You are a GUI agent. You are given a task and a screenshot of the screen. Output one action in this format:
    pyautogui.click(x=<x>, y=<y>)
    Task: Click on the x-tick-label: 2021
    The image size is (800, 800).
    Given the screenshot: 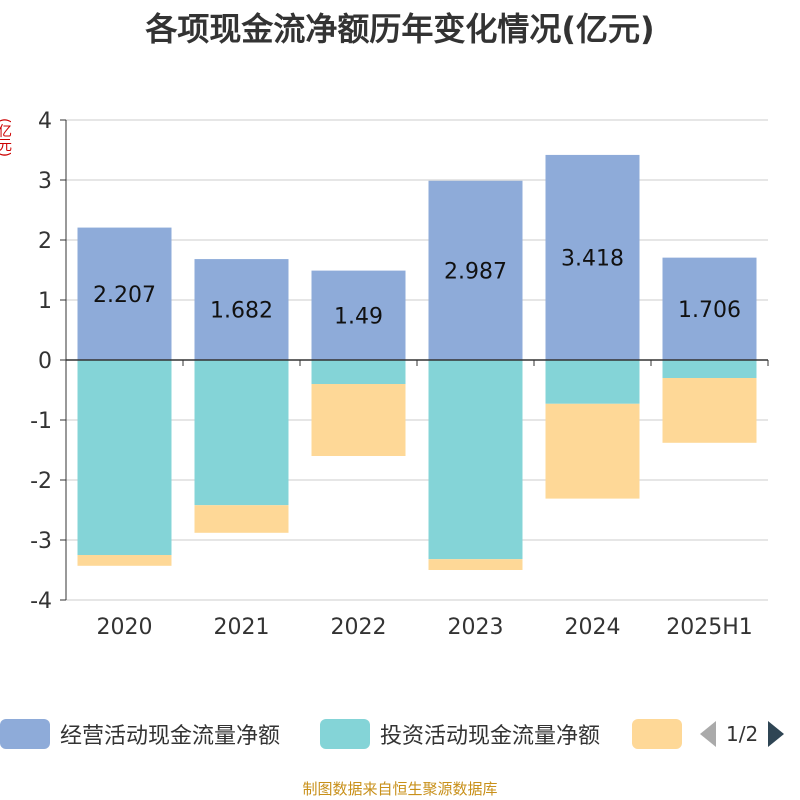 What is the action you would take?
    pyautogui.click(x=242, y=627)
    